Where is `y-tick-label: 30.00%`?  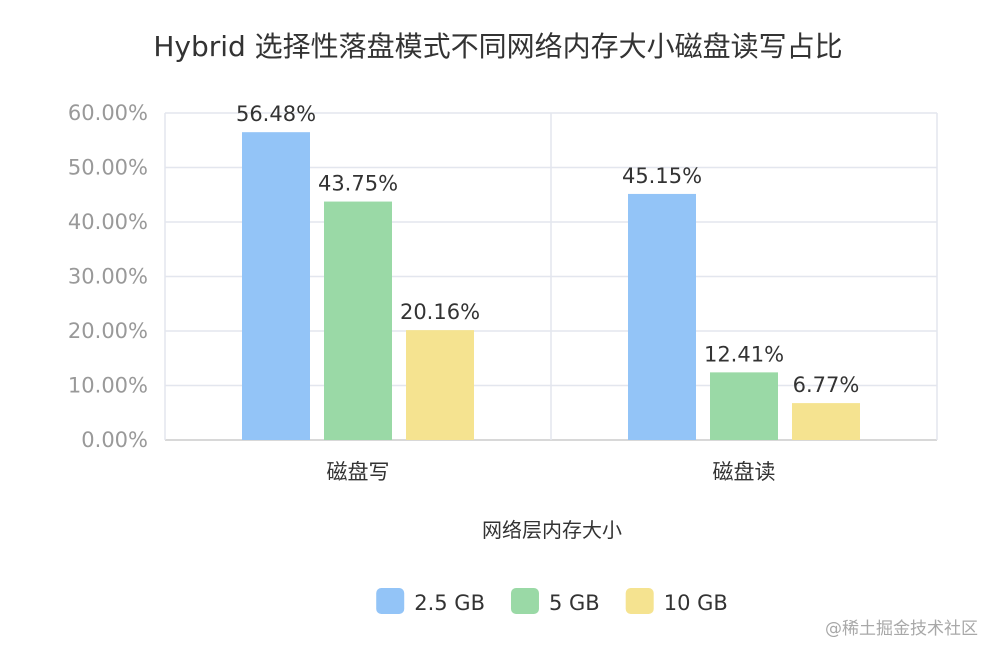 y-tick-label: 30.00% is located at coordinates (108, 277).